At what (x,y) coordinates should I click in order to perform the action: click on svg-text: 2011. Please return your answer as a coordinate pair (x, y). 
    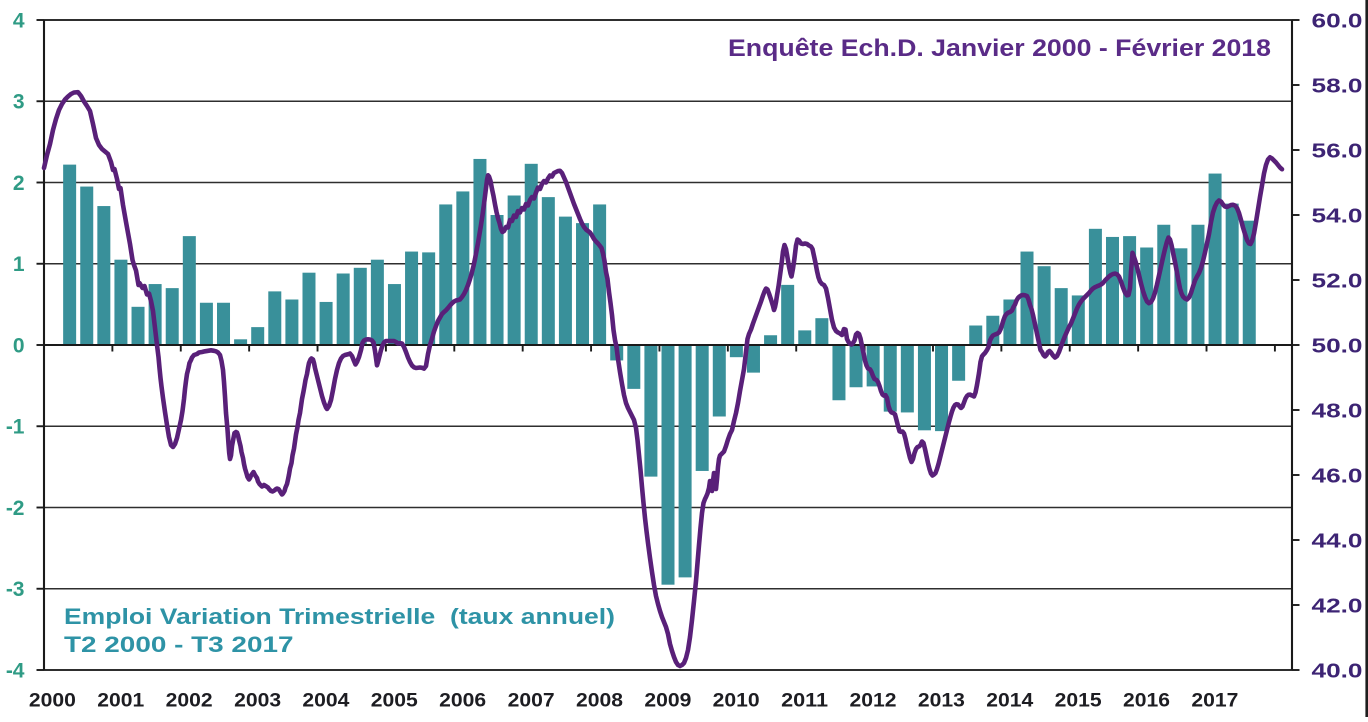
    Looking at the image, I should click on (804, 701).